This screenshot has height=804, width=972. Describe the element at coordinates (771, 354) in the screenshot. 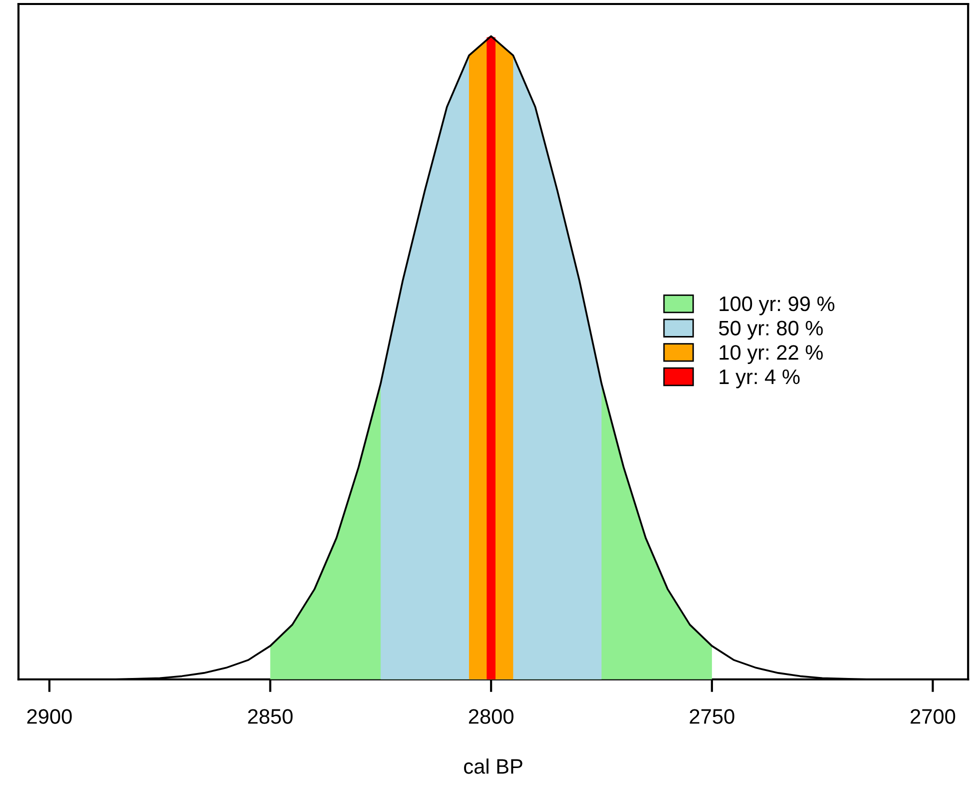

I see `legend-label: 10 yr: 22 %` at that location.